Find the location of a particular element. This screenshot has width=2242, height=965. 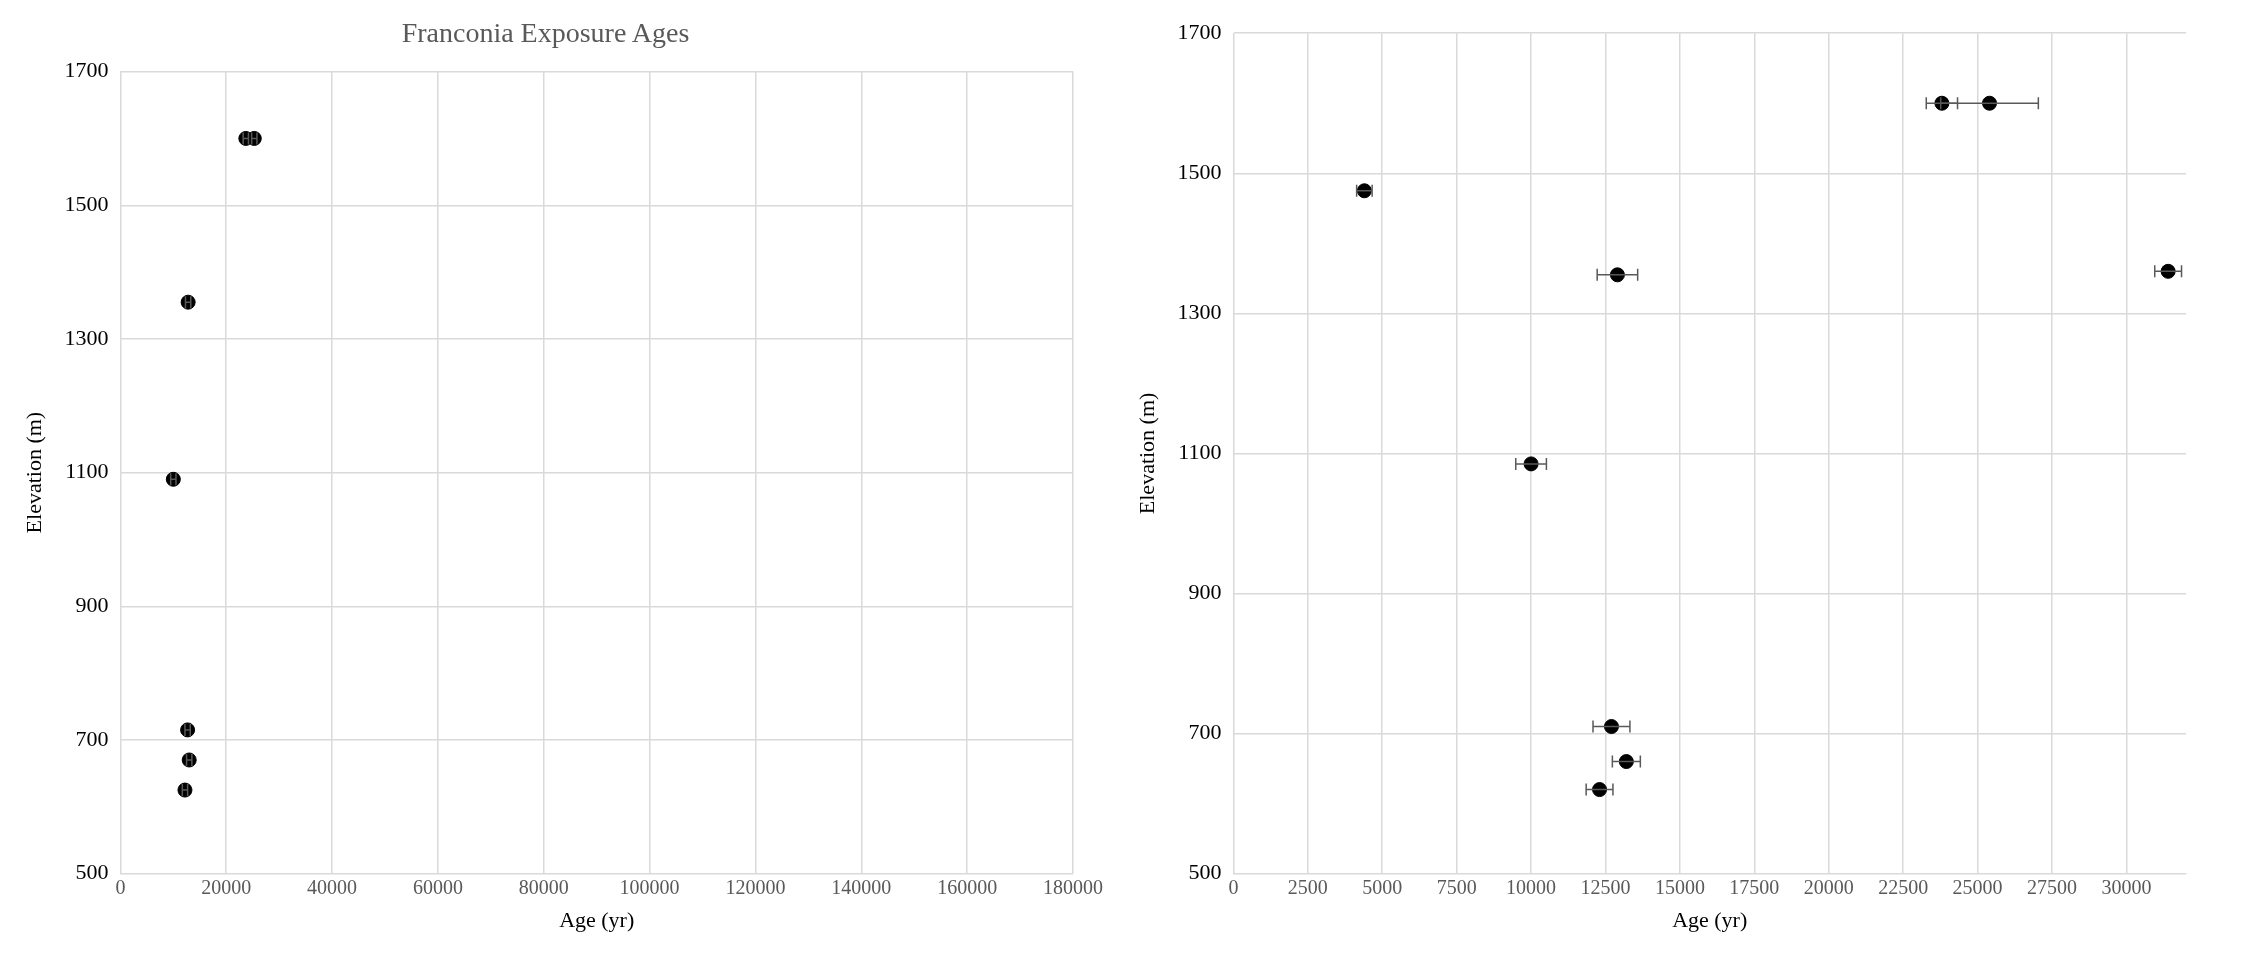

x-tick-label: 27500 is located at coordinates (2052, 886).